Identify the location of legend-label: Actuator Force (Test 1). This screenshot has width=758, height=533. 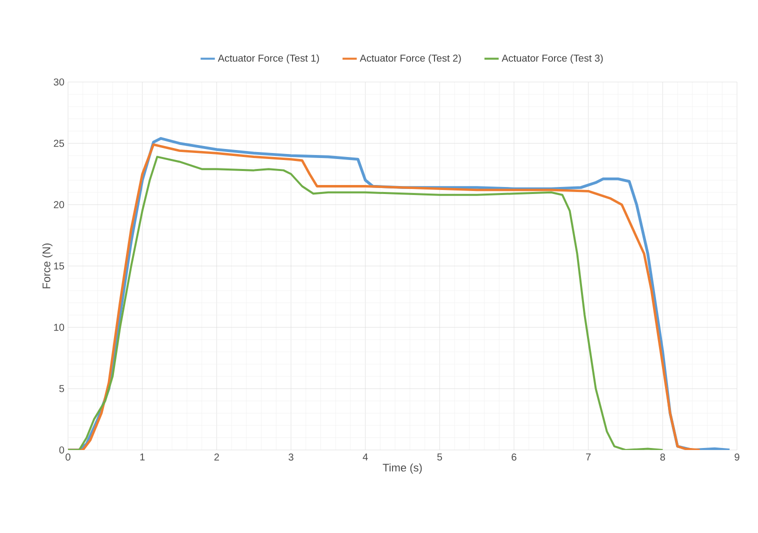
(268, 59).